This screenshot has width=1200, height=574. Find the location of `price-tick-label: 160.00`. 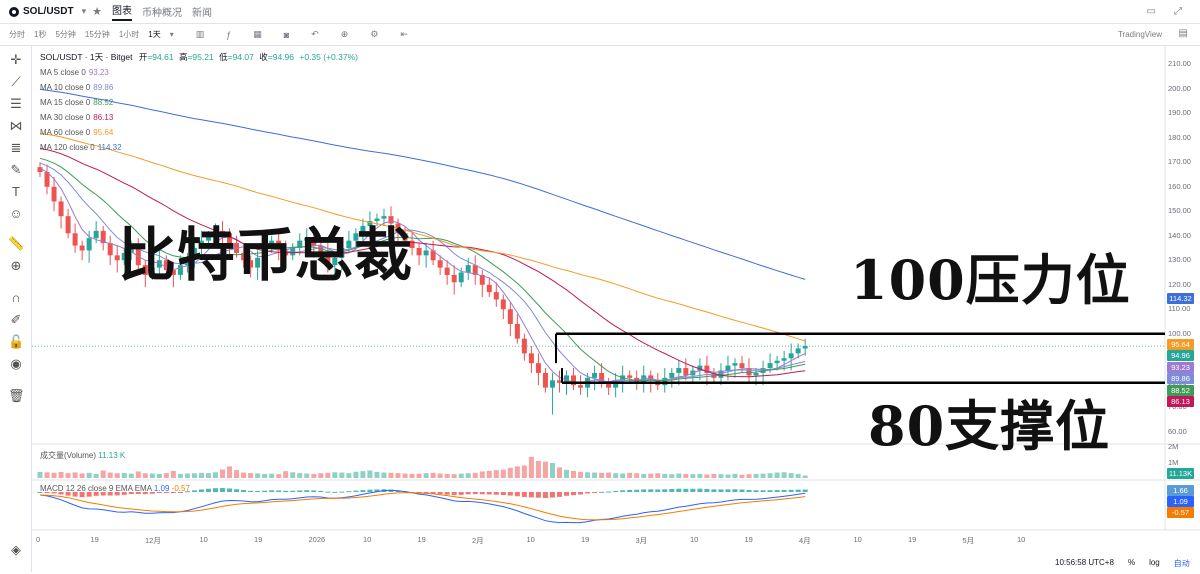

price-tick-label: 160.00 is located at coordinates (1179, 186).